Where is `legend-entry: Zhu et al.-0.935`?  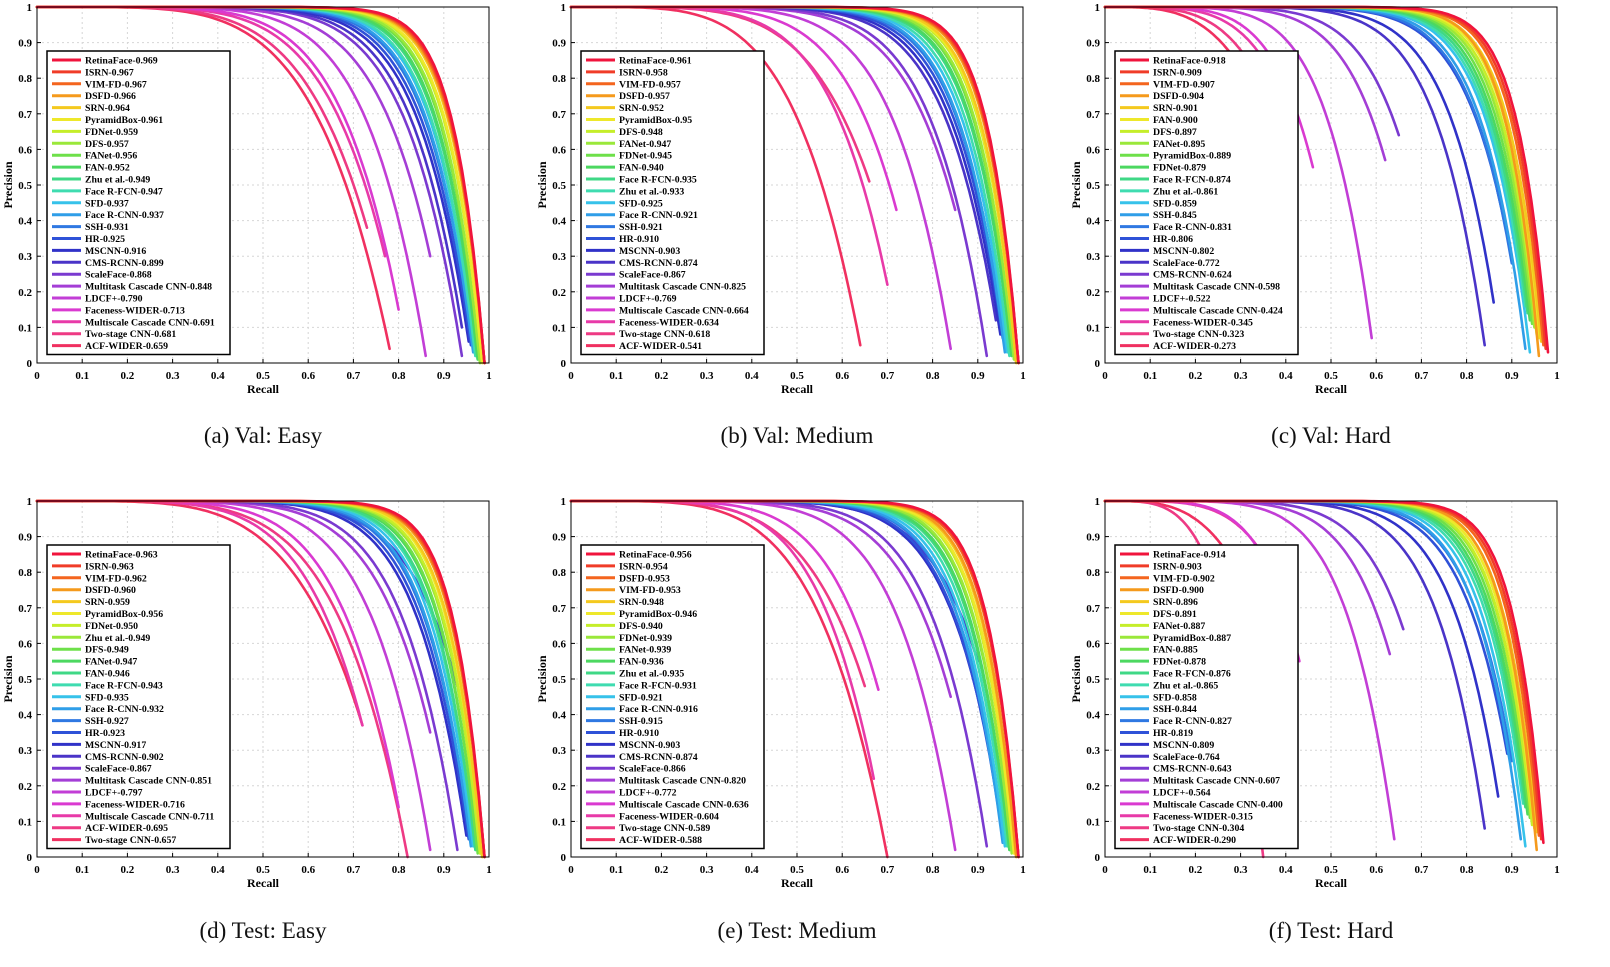
legend-entry: Zhu et al.-0.935 is located at coordinates (651, 674).